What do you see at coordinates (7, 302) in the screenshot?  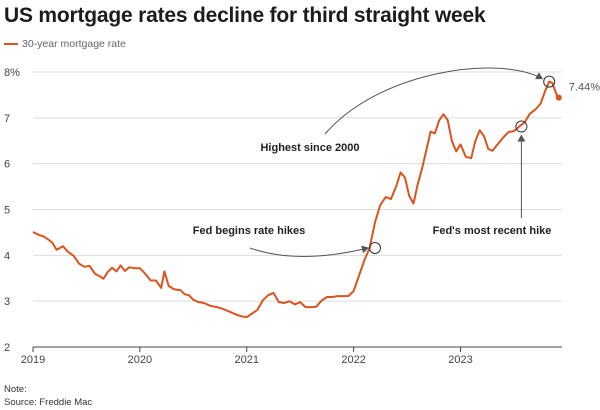 I see `y-tick-label: 3` at bounding box center [7, 302].